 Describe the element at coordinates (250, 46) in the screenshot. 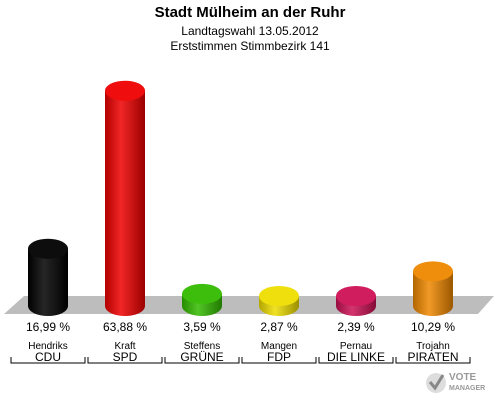

I see `chart-subtitle-district: Erststimmen Stimmbezirk 141` at that location.